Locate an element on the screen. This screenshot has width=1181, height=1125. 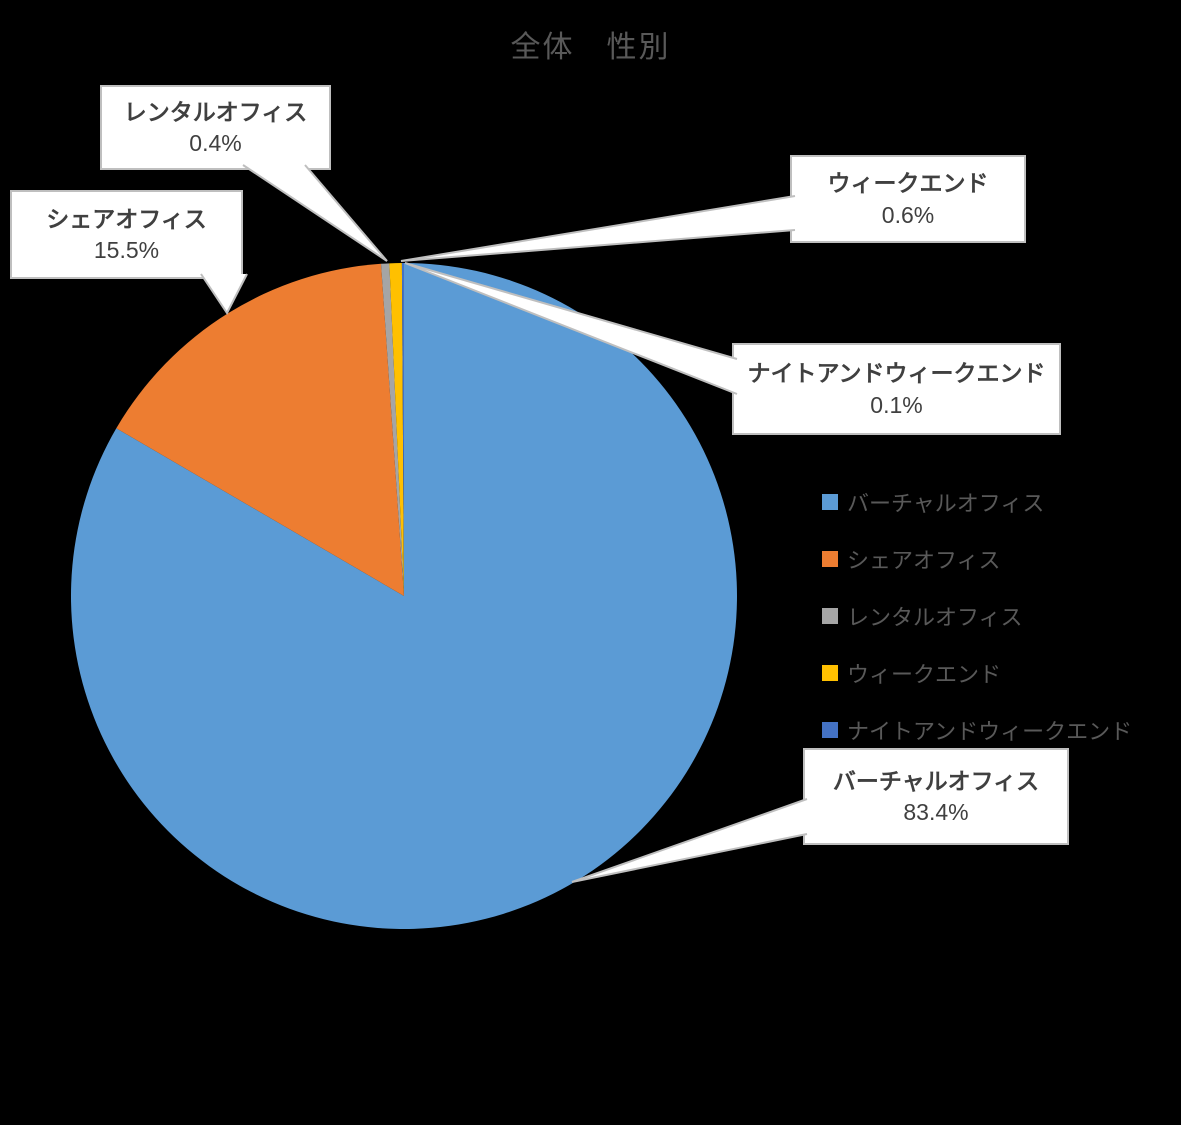
callout-label: バーチャルオフィス is located at coordinates (936, 780).